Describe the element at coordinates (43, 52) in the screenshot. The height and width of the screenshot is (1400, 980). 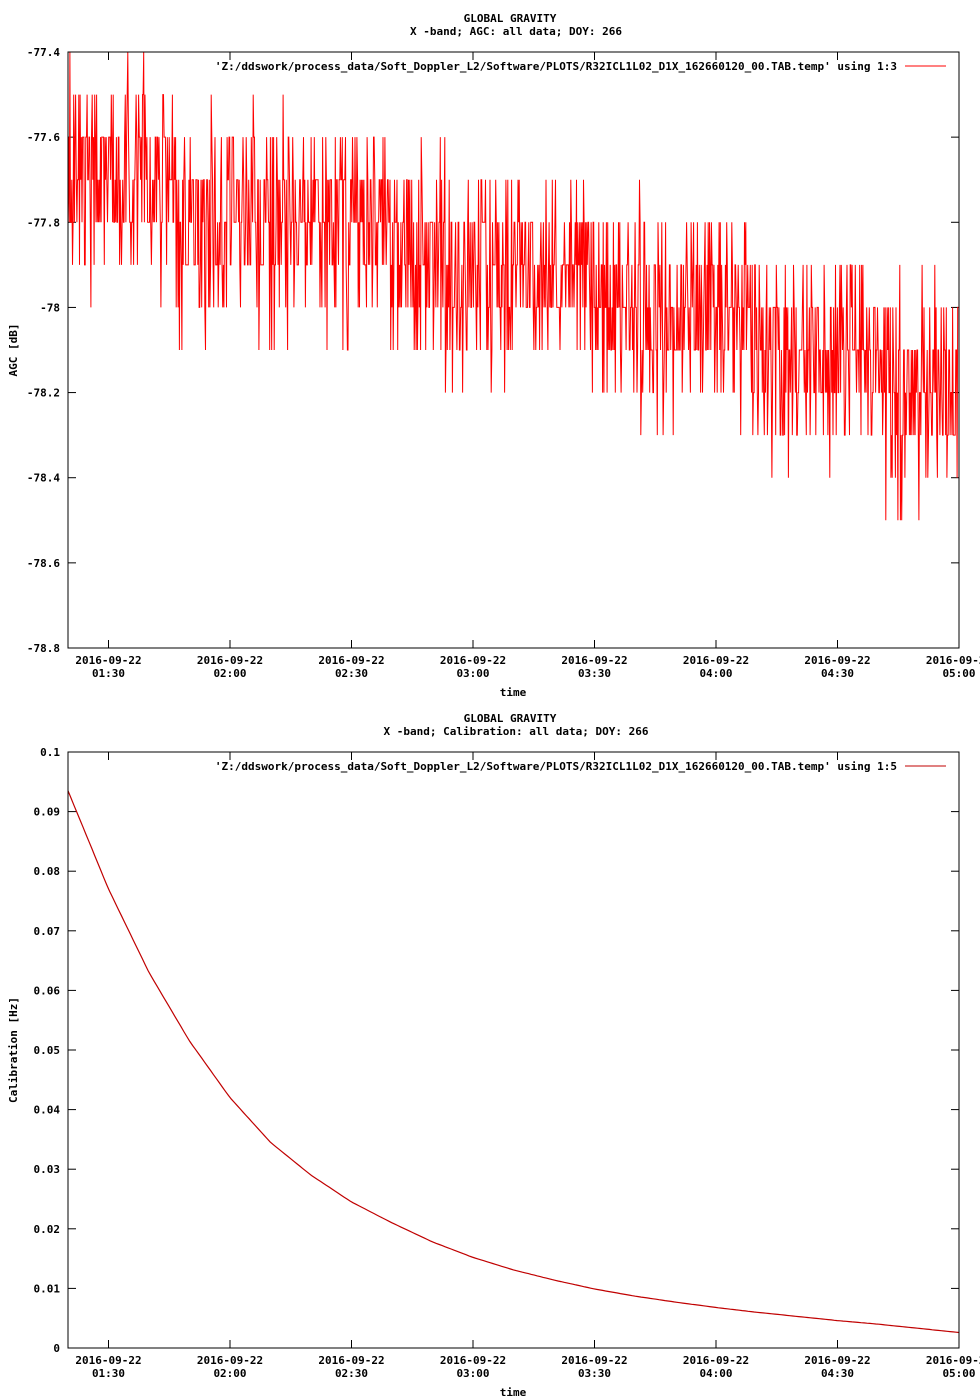
I see `y-tick-label: -77.4` at that location.